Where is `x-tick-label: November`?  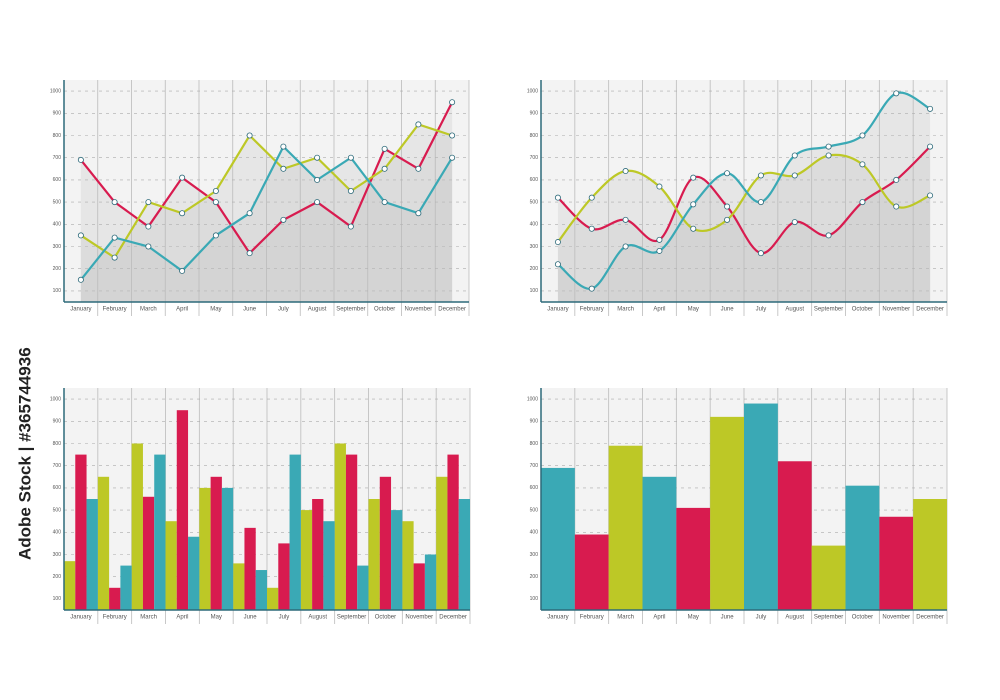
x-tick-label: November is located at coordinates (896, 618).